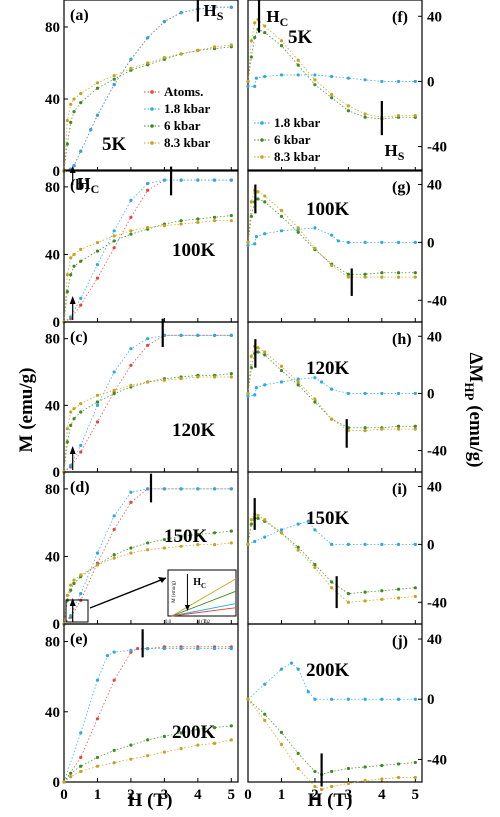  What do you see at coordinates (475, 433) in the screenshot?
I see `y-axis-label-right-unit: (emu/g)` at bounding box center [475, 433].